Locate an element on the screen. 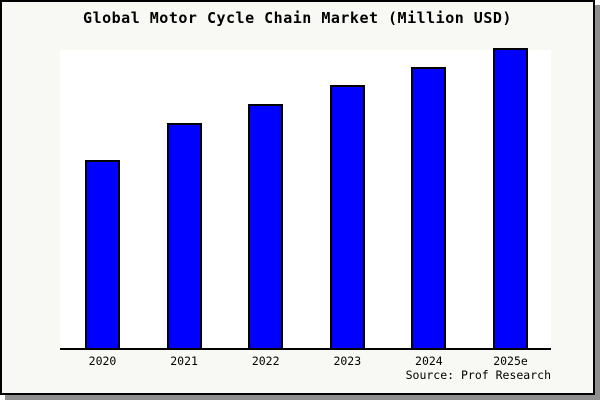 This screenshot has height=400, width=600. source-note: Source: Prof Research is located at coordinates (478, 375).